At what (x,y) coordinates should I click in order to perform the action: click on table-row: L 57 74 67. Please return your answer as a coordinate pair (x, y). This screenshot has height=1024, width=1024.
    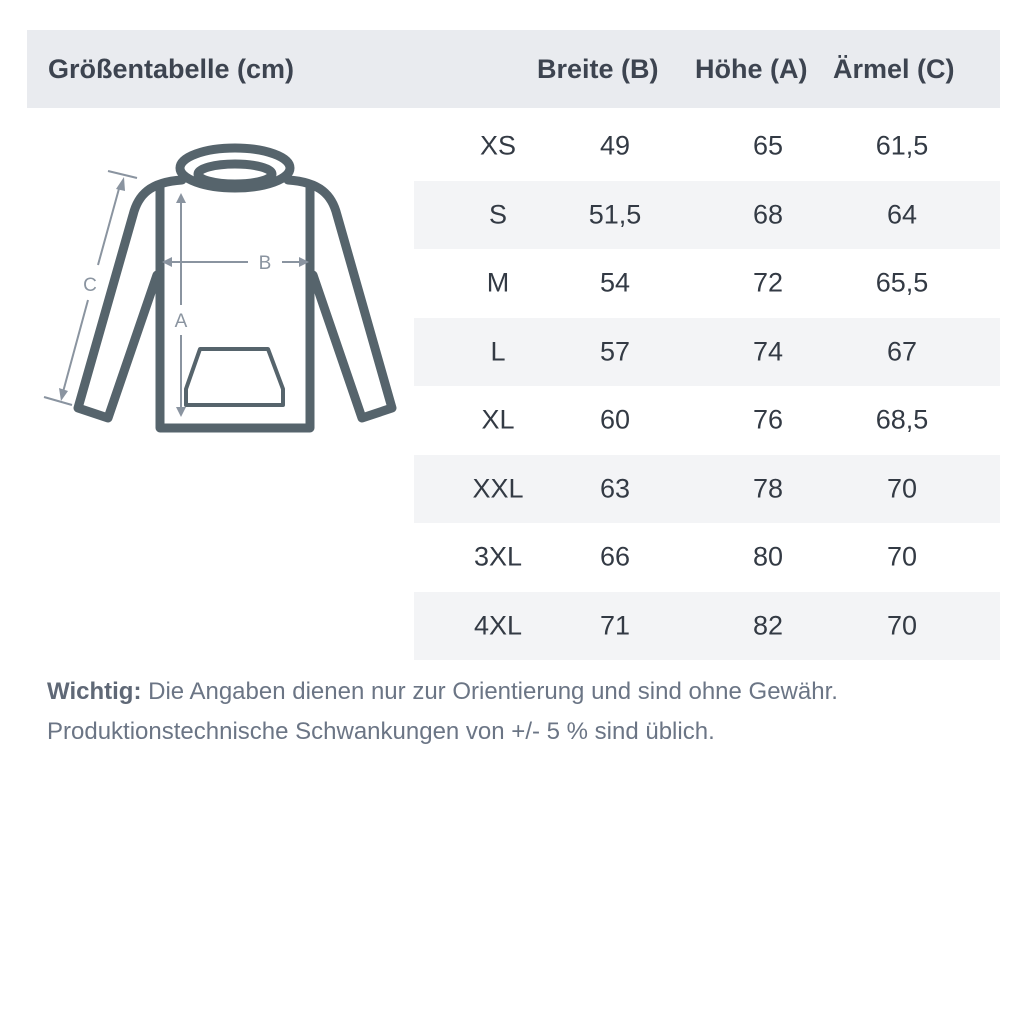
    Looking at the image, I should click on (707, 351).